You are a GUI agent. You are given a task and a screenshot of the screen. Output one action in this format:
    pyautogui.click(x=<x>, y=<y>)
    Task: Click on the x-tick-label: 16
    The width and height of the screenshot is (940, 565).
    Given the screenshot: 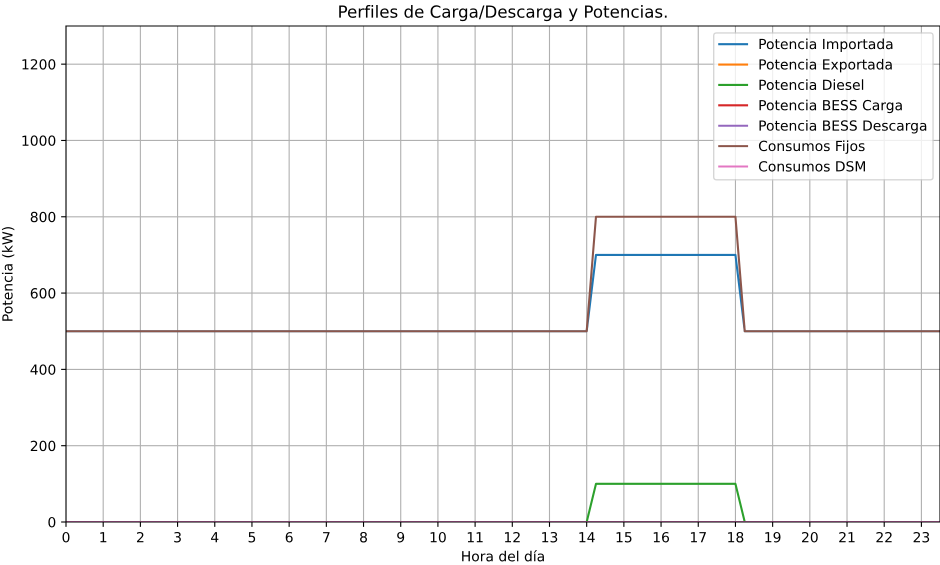 What is the action you would take?
    pyautogui.click(x=662, y=537)
    